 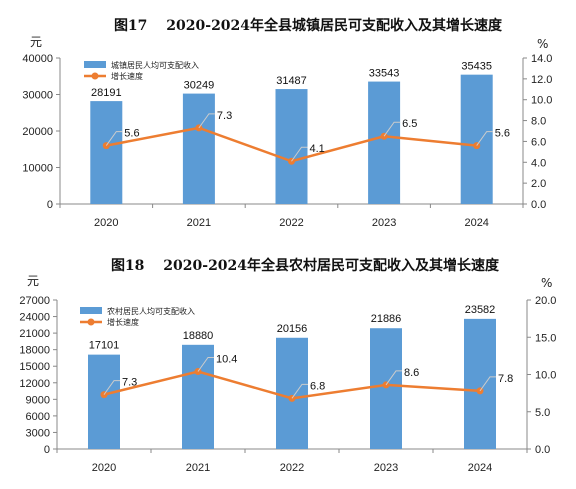 I want to click on left-tick-label: 10000, so click(x=37, y=169).